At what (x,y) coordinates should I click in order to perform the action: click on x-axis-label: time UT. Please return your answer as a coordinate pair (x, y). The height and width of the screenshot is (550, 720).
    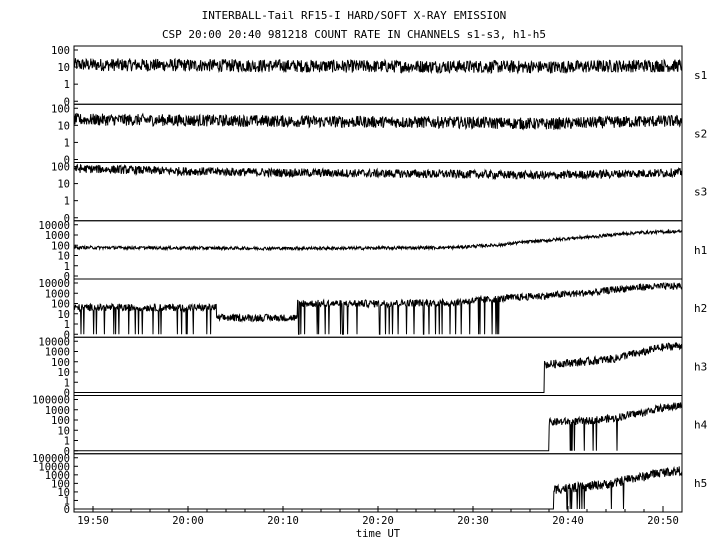
    Looking at the image, I should click on (378, 534).